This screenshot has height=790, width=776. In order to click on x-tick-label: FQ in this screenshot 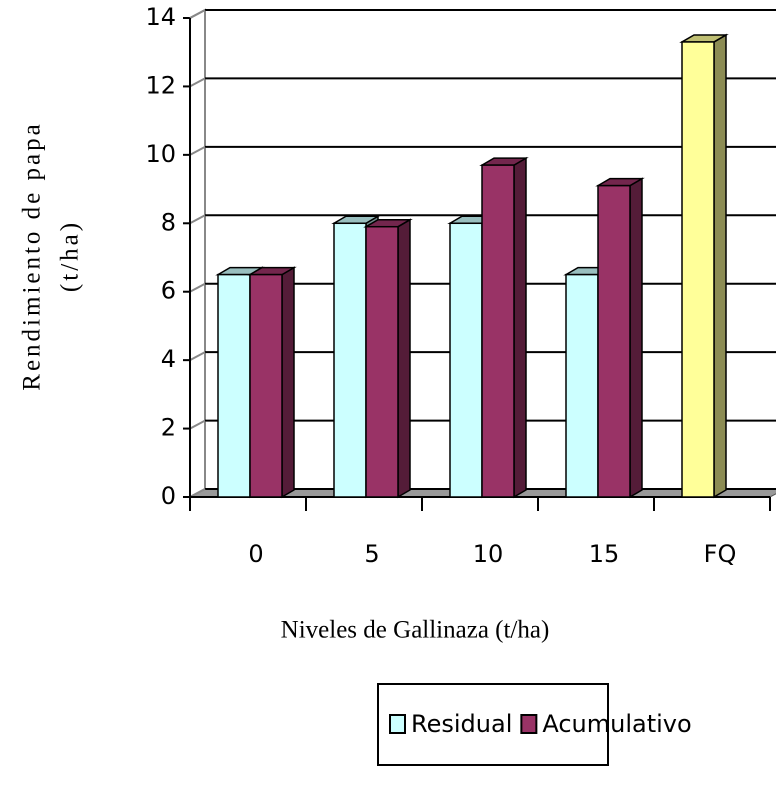, I will do `click(720, 554)`.